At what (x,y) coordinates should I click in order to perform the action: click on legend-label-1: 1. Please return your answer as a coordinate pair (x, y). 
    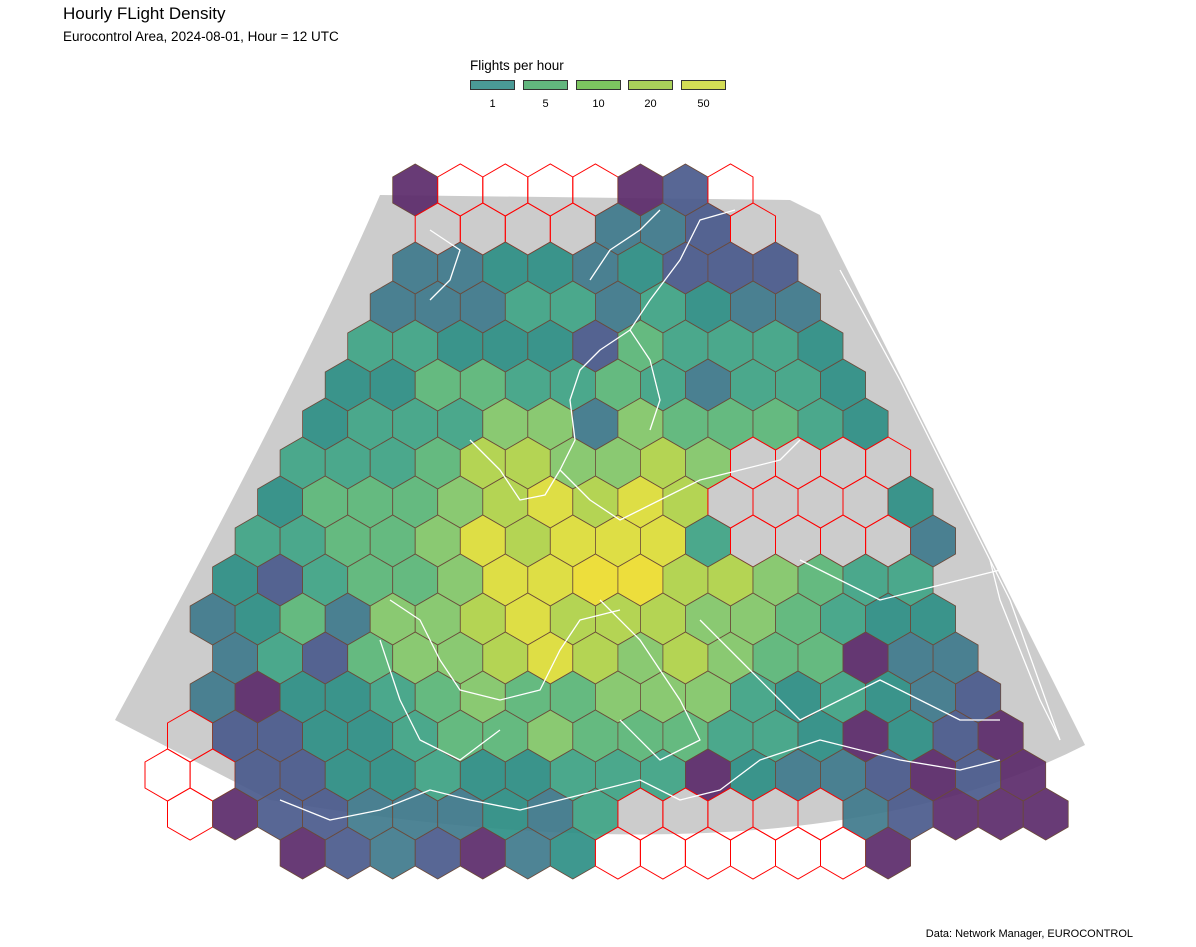
    Looking at the image, I should click on (492, 104).